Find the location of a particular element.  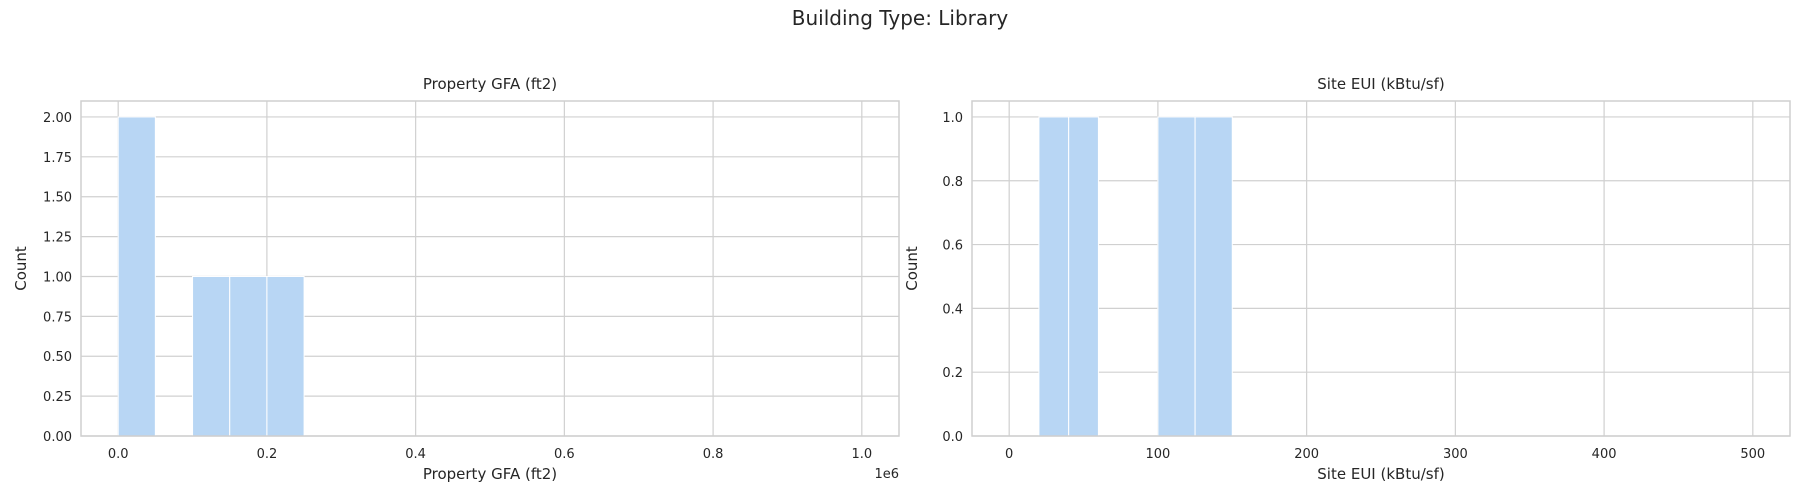

y-tick-label: 0.25 is located at coordinates (57, 397).